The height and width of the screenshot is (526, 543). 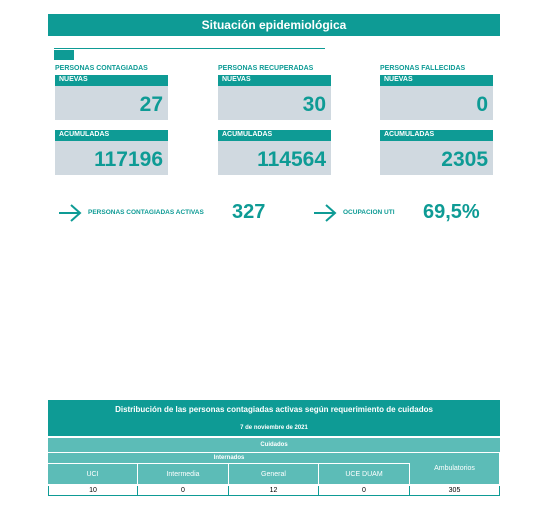 I want to click on table-date: 7 de noviembre de 2021, so click(x=274, y=428).